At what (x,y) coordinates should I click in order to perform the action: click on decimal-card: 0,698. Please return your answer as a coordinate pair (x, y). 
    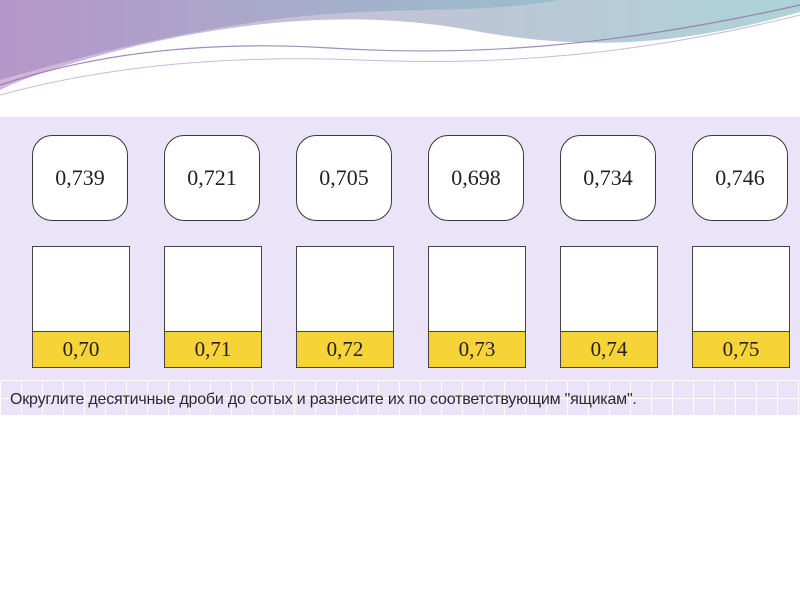
    Looking at the image, I should click on (476, 178).